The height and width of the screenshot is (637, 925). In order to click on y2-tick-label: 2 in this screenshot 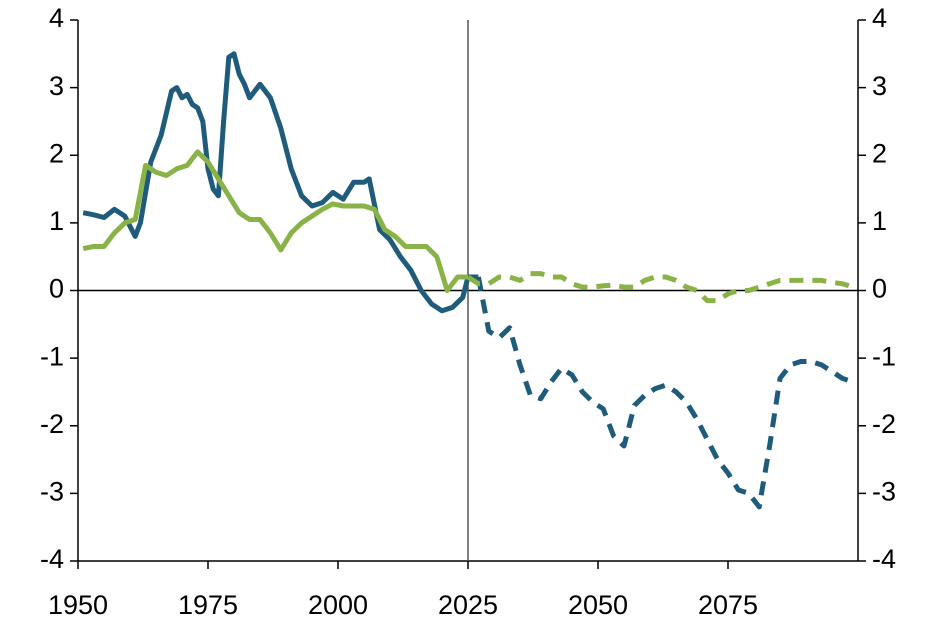, I will do `click(879, 153)`.